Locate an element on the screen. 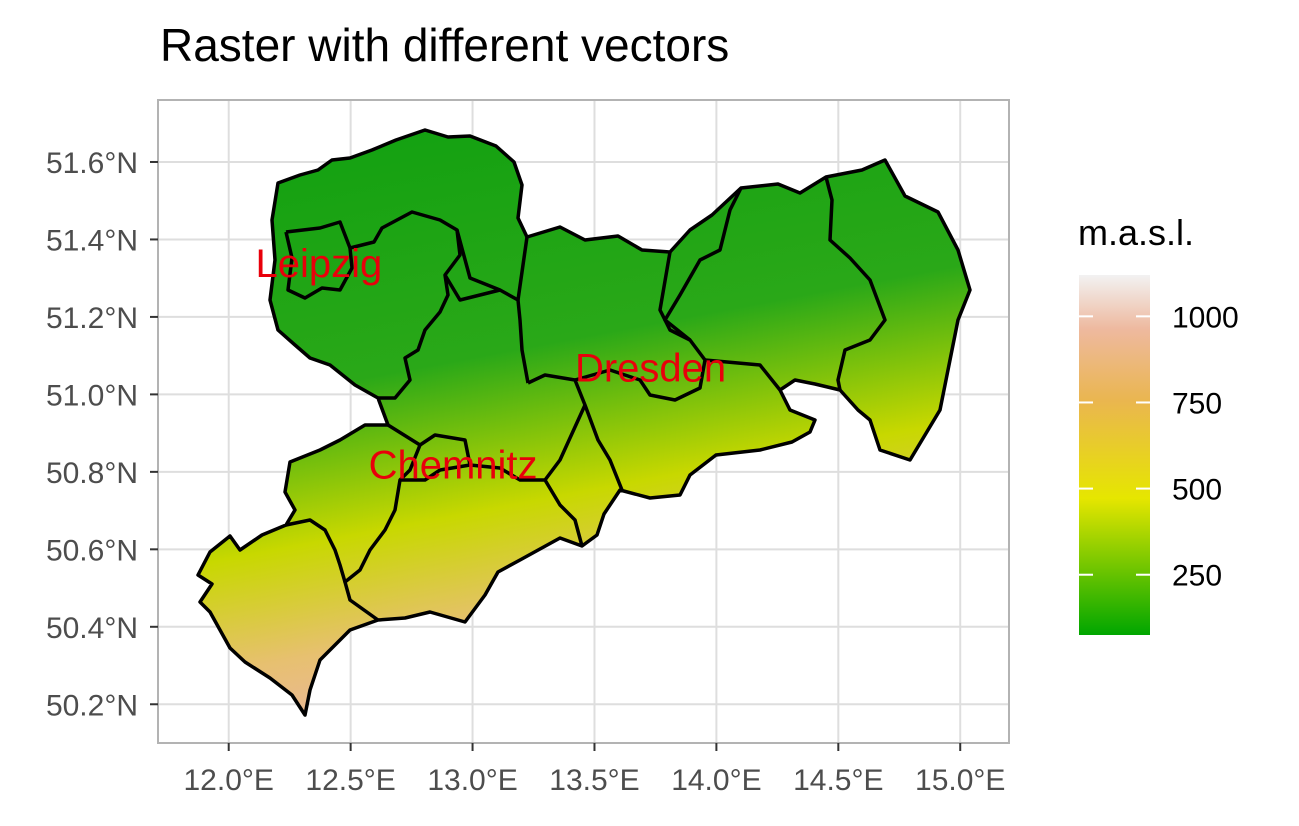 The width and height of the screenshot is (1299, 826). x-tick-label-5: 14.5°E is located at coordinates (838, 780).